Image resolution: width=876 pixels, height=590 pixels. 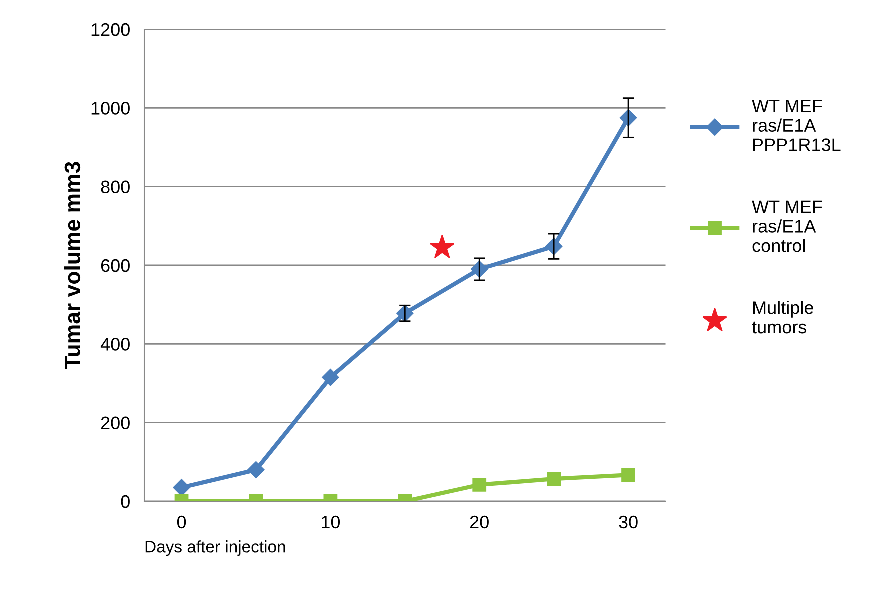 What do you see at coordinates (787, 226) in the screenshot?
I see `legend-label: WT MEF ras/E1A control` at bounding box center [787, 226].